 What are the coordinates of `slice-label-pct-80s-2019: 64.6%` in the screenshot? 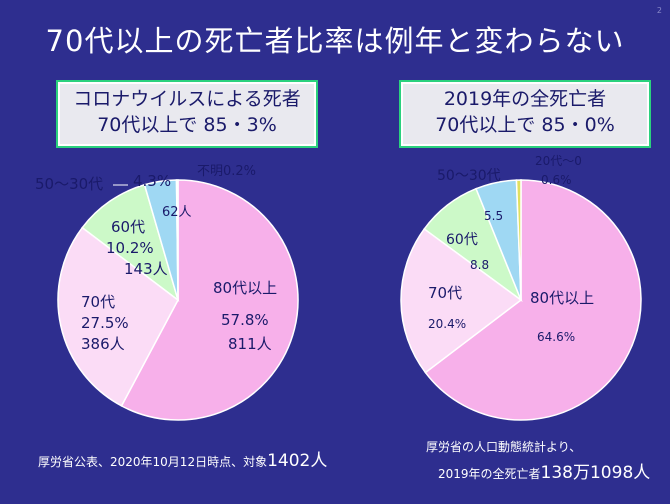 It's located at (556, 337).